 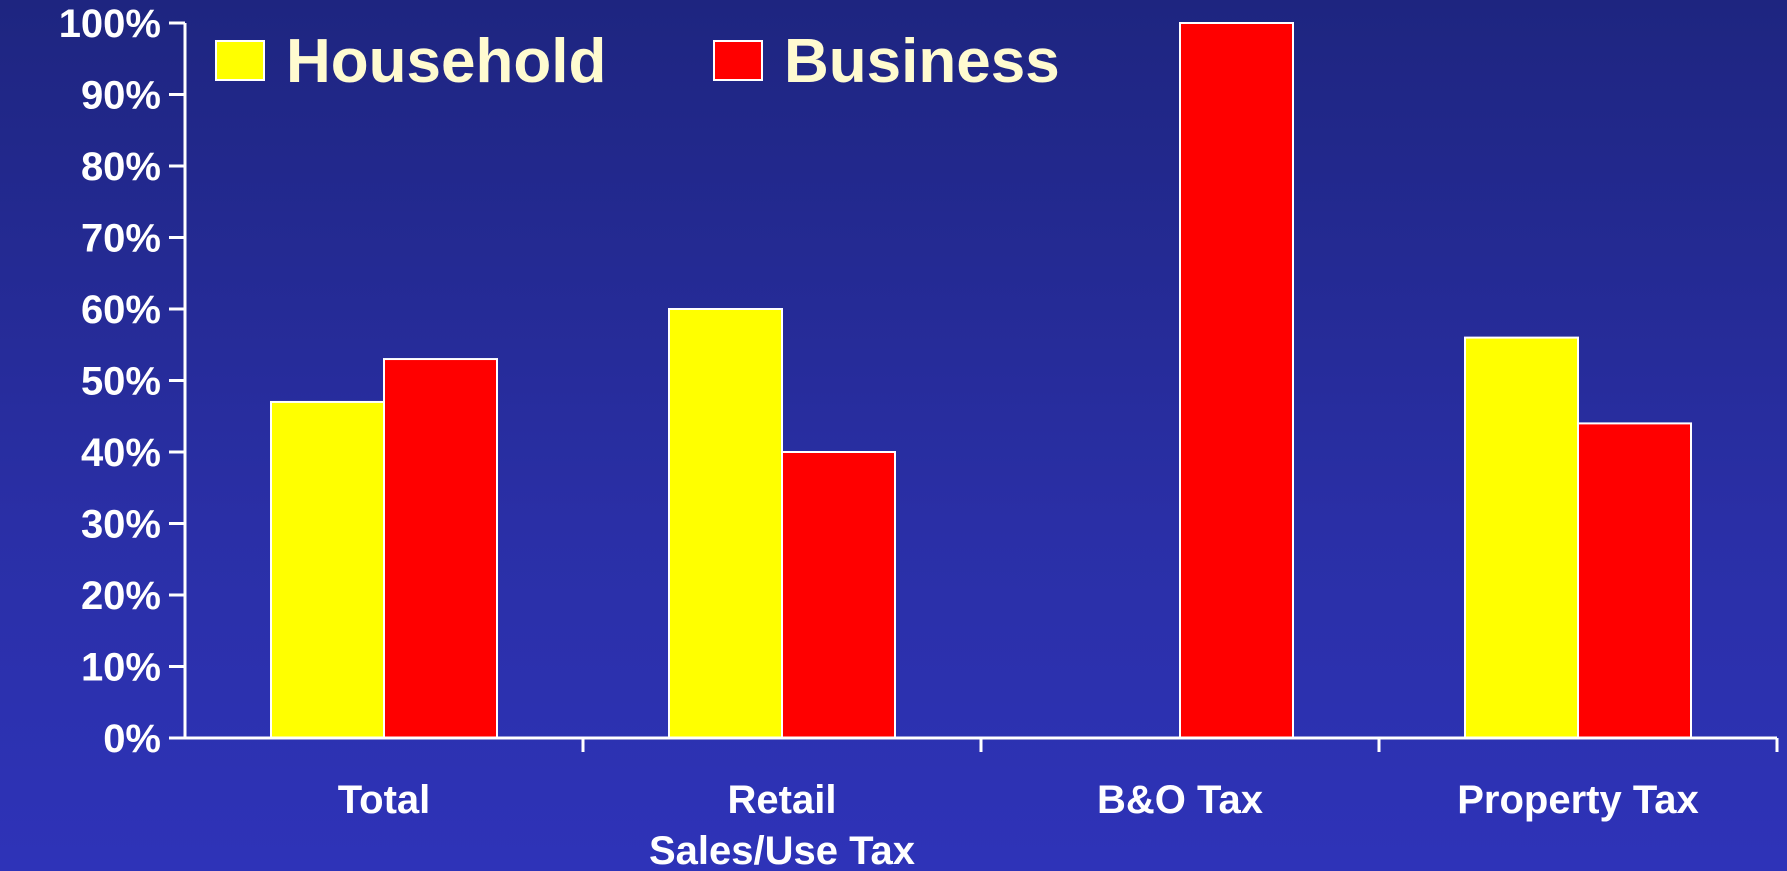 I want to click on legend-label-business: Business, so click(x=922, y=61).